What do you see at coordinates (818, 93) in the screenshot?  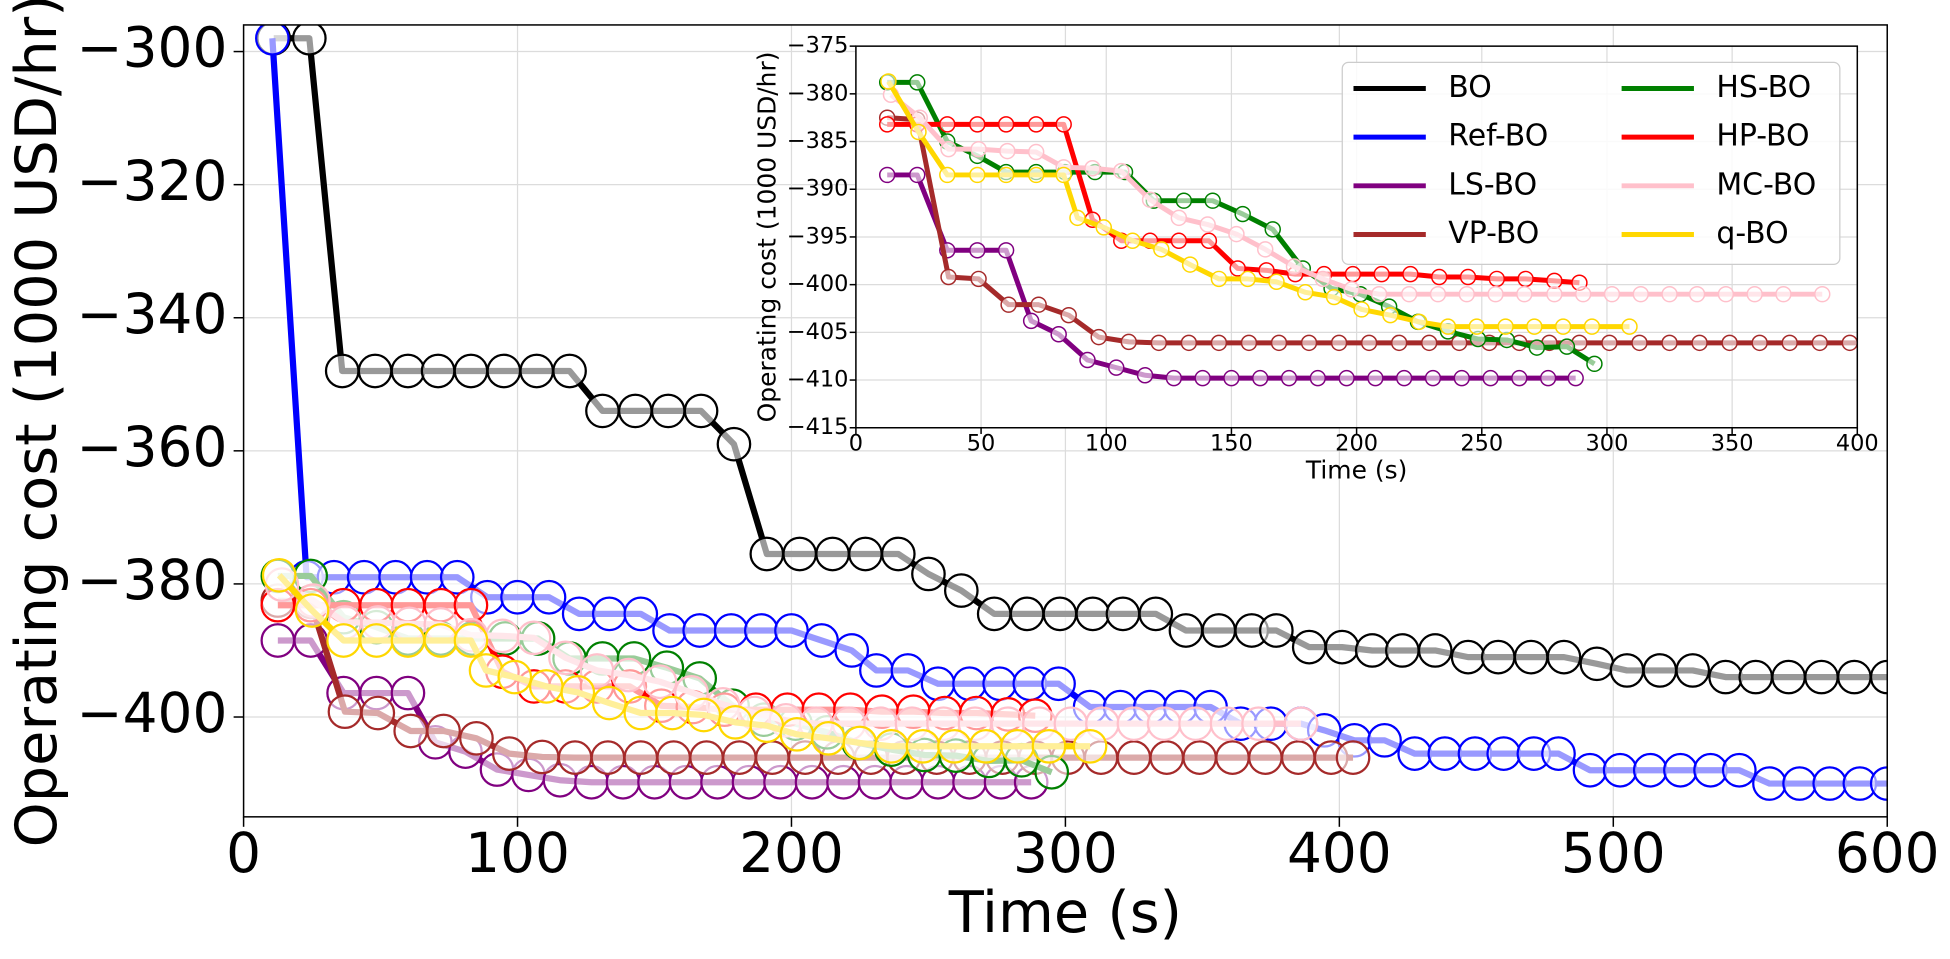 I see `y-tick-label: −380` at bounding box center [818, 93].